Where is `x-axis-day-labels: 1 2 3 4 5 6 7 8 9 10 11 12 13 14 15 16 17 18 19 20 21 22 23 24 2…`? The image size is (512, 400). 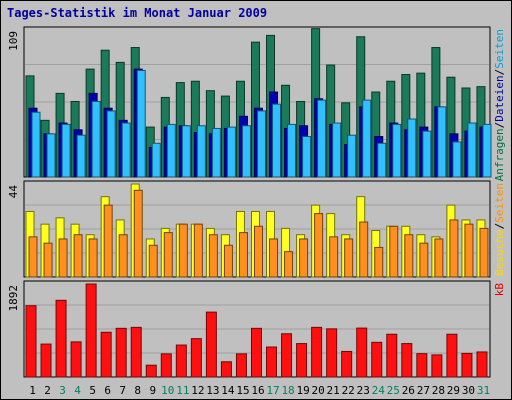
x-axis-day-labels: 1 2 3 4 5 6 7 8 9 10 11 12 13 14 15 16 17 18 19 20 21 22 23 24 2… is located at coordinates (259, 390).